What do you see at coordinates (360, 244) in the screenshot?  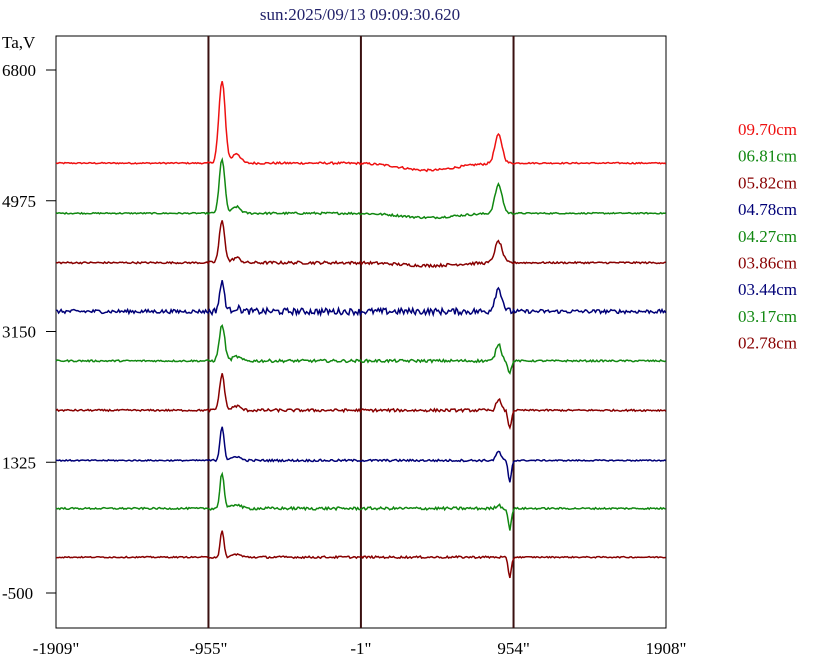 I see `series-line-05.82cm` at bounding box center [360, 244].